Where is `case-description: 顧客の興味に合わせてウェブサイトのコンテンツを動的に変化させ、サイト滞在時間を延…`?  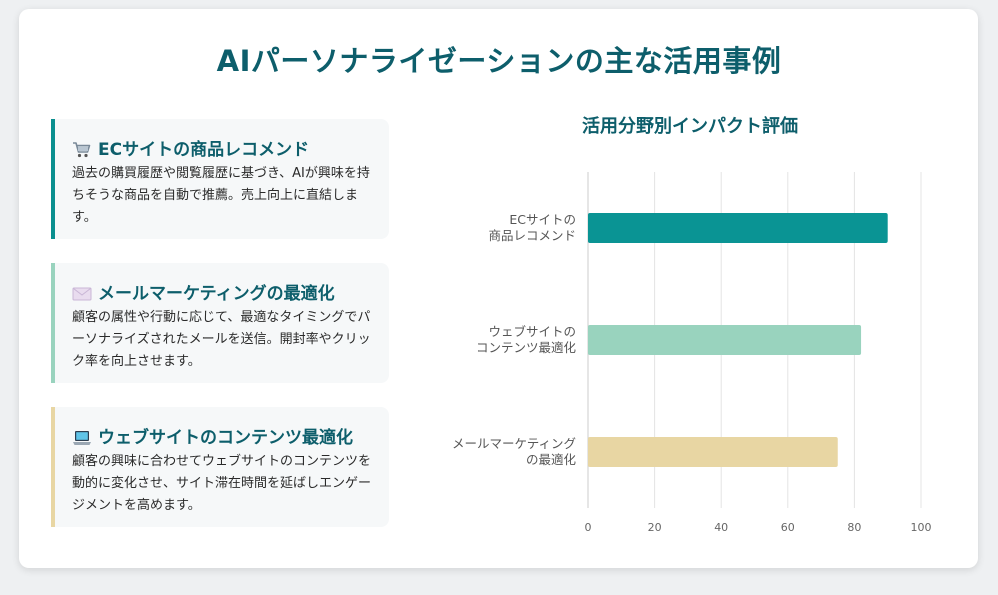
case-description: 顧客の興味に合わせてウェブサイトのコンテンツを動的に変化させ、サイト滞在時間を延… is located at coordinates (222, 483).